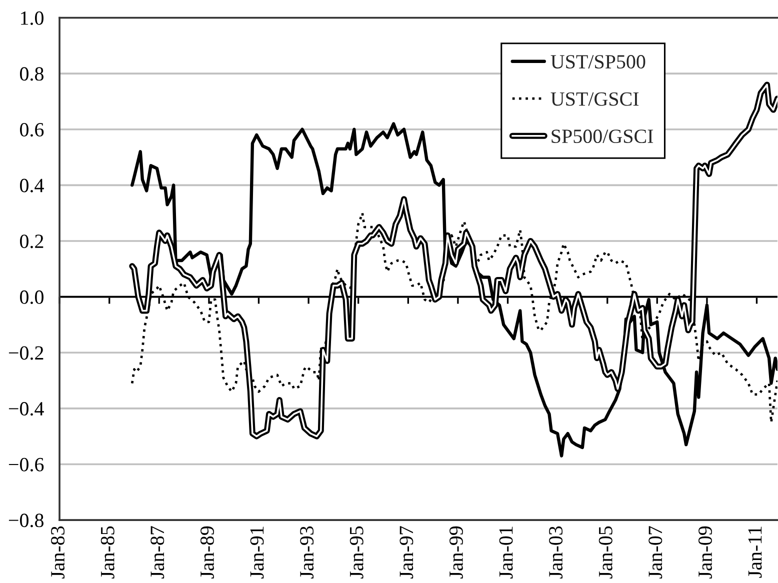  Describe the element at coordinates (32, 241) in the screenshot. I see `y-tick-label: 0.2` at that location.